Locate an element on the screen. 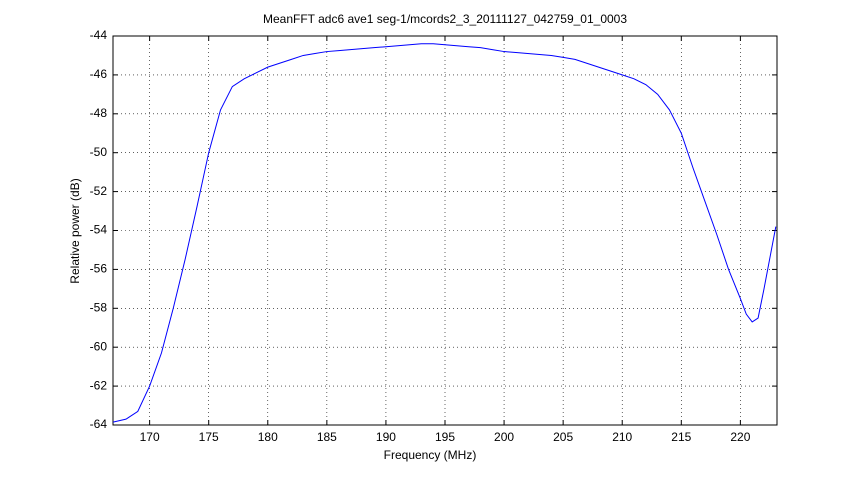  x-tick-label: 185 is located at coordinates (327, 437).